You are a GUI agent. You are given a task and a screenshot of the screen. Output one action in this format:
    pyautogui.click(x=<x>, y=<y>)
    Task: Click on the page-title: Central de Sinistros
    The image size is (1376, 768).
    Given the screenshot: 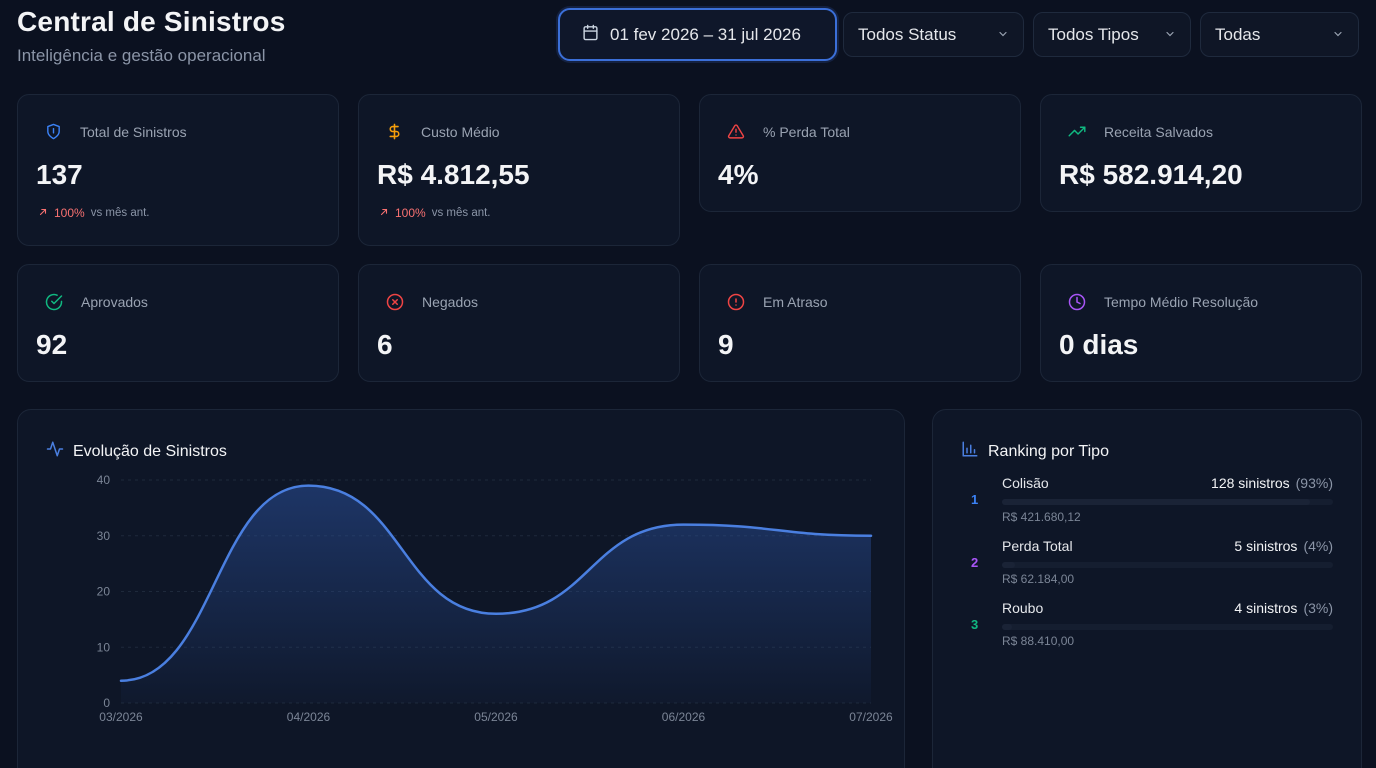 What is the action you would take?
    pyautogui.click(x=151, y=21)
    